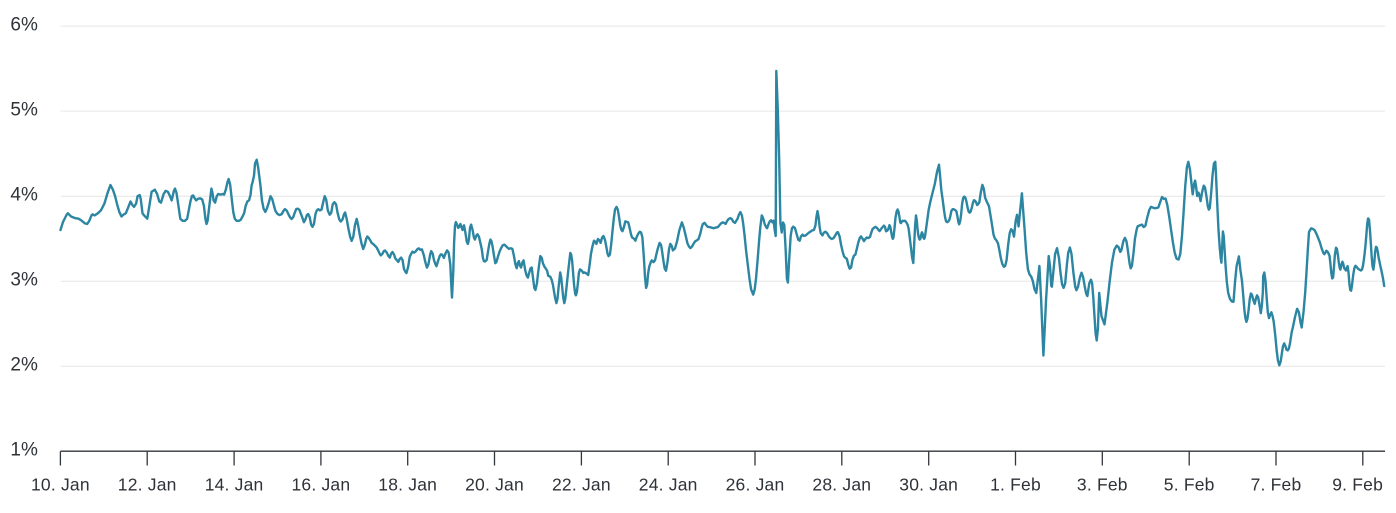  Describe the element at coordinates (1276, 485) in the screenshot. I see `svg-text: 7. Feb` at that location.